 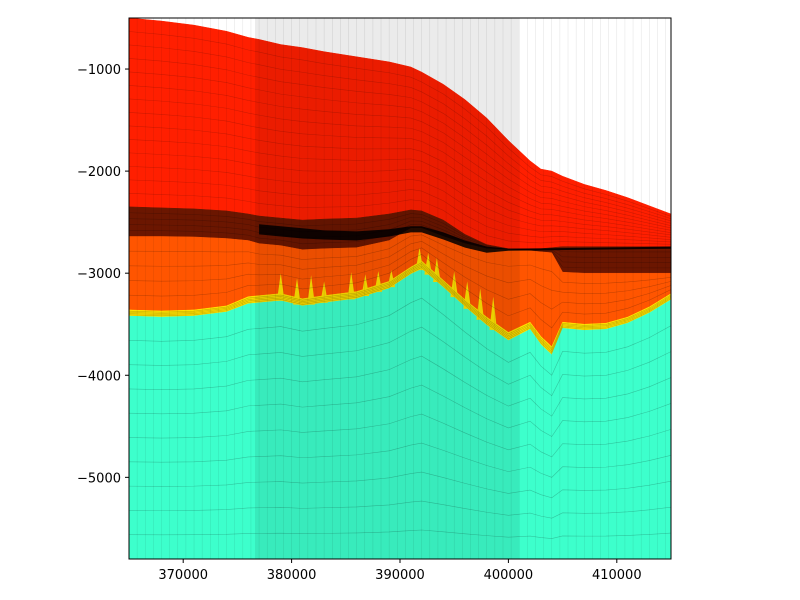 What do you see at coordinates (617, 575) in the screenshot?
I see `x-tick-label: 410000` at bounding box center [617, 575].